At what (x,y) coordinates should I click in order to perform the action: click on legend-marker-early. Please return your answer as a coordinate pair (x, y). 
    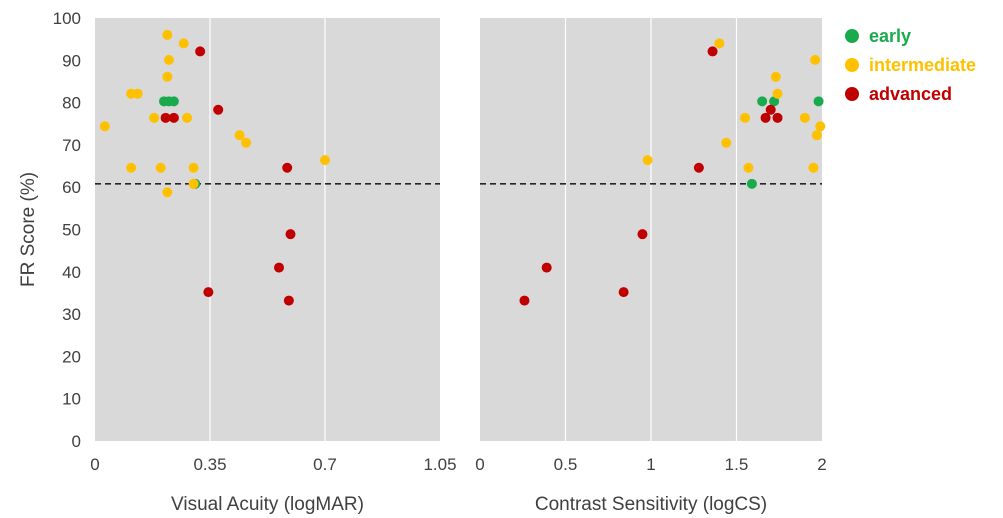
    Looking at the image, I should click on (852, 36).